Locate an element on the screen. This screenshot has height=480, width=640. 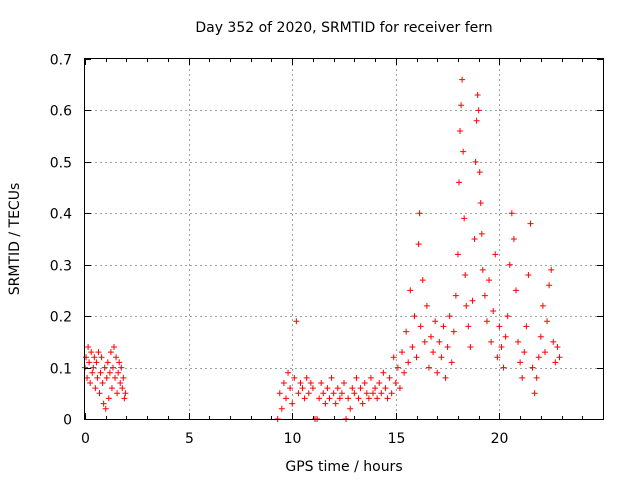
y-tick-label: 0 is located at coordinates (67, 421).